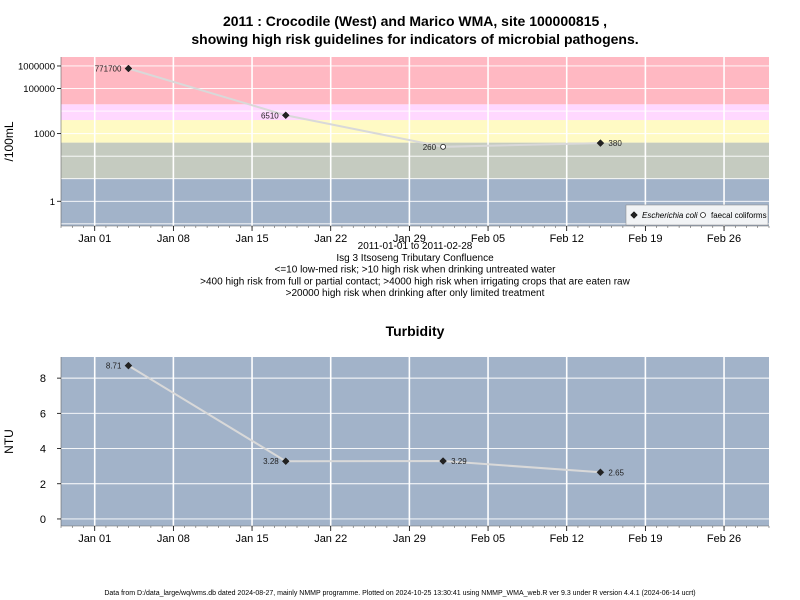  Describe the element at coordinates (270, 115) in the screenshot. I see `data-label: 6510` at that location.